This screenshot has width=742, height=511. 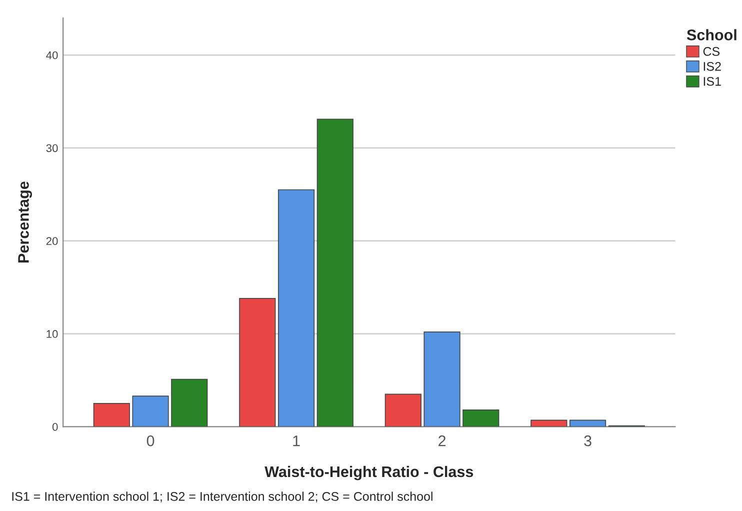 I want to click on y-tick-label: 0, so click(x=55, y=426).